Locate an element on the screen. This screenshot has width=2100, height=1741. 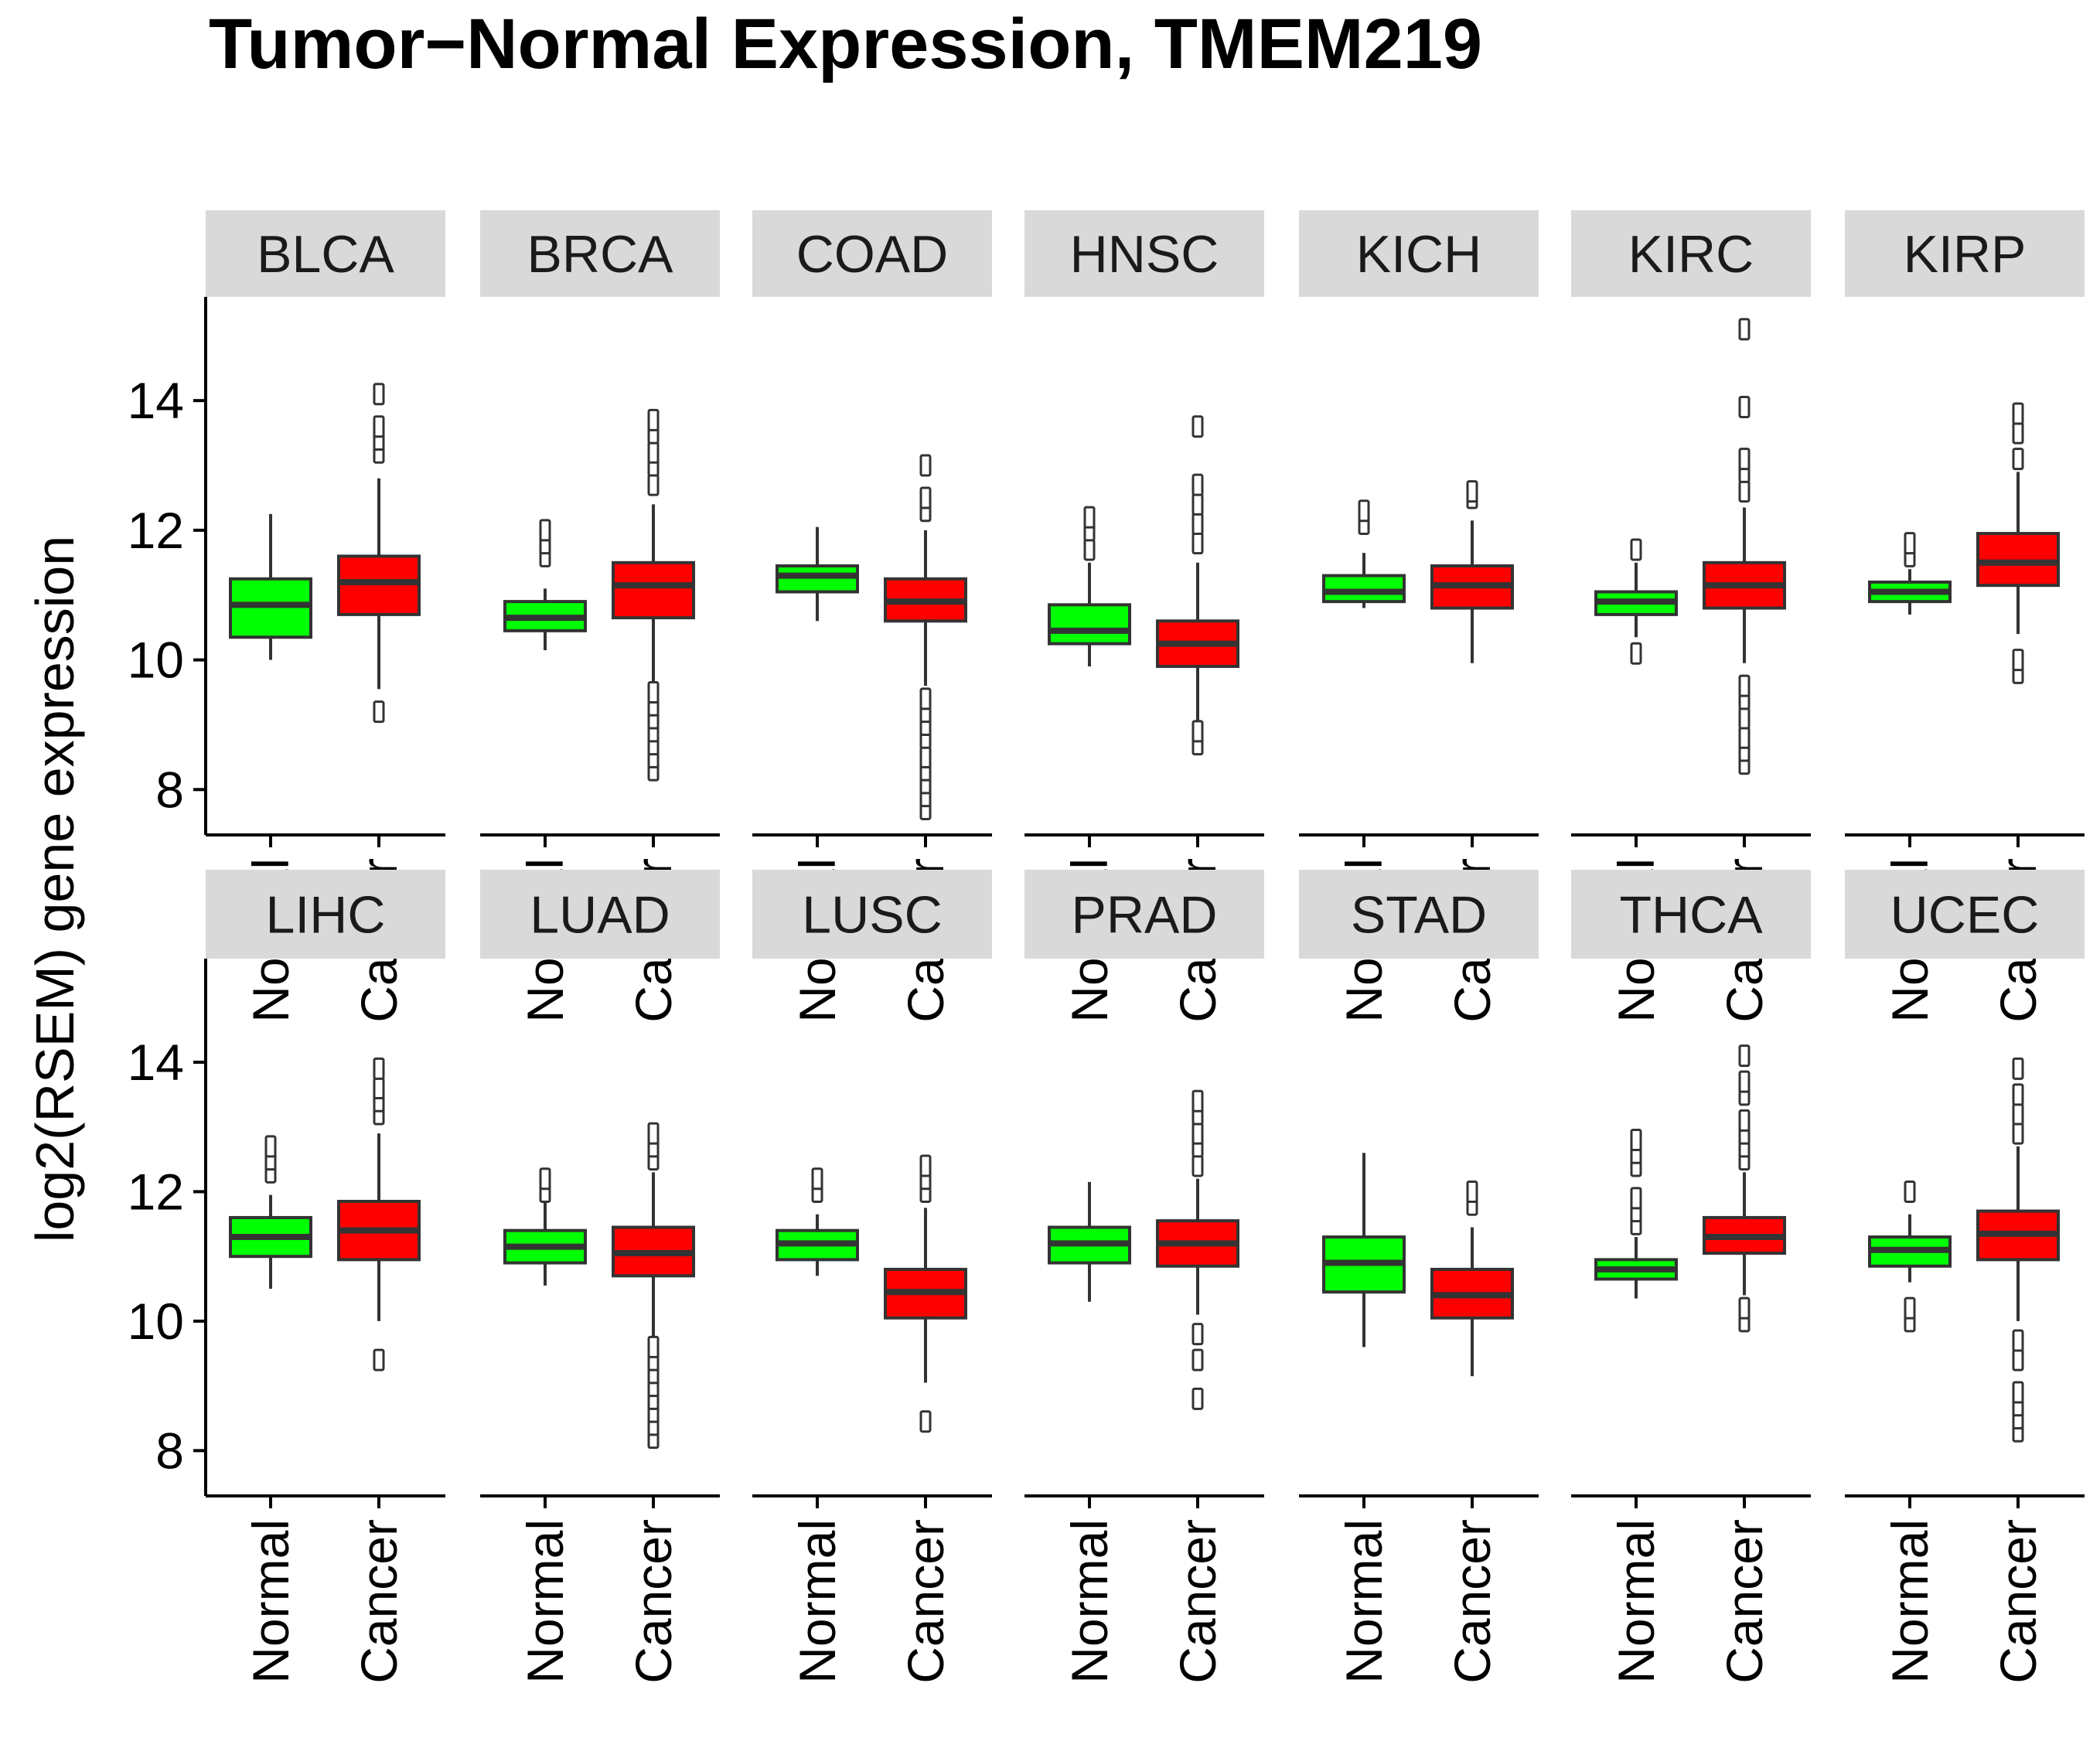
strip-label: BRCA is located at coordinates (600, 255).